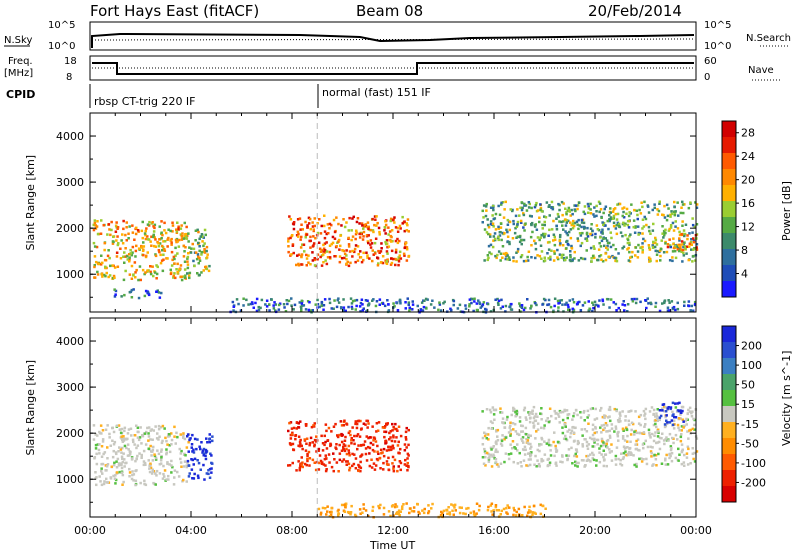 The image size is (800, 554). I want to click on nave-tick-top: 60, so click(710, 61).